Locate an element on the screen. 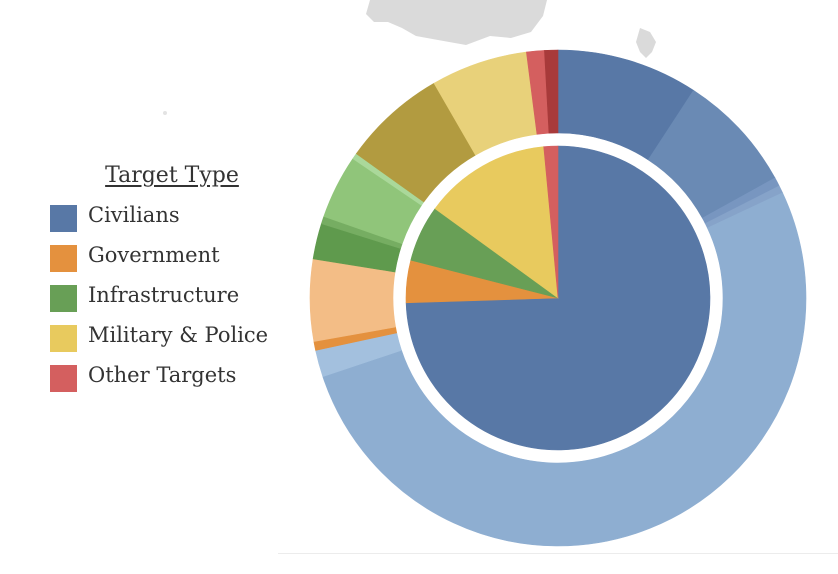 Image resolution: width=838 pixels, height=574 pixels. legend-title: Target Type is located at coordinates (172, 175).